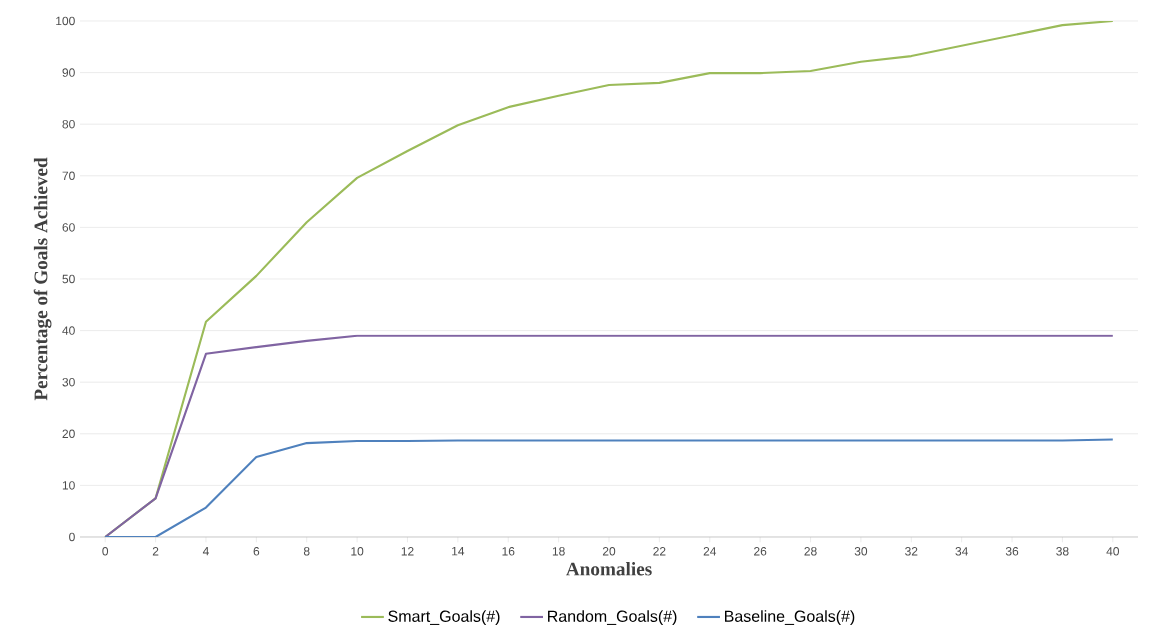 Image resolution: width=1152 pixels, height=641 pixels. Describe the element at coordinates (961, 551) in the screenshot. I see `x-tick-label: 34` at that location.